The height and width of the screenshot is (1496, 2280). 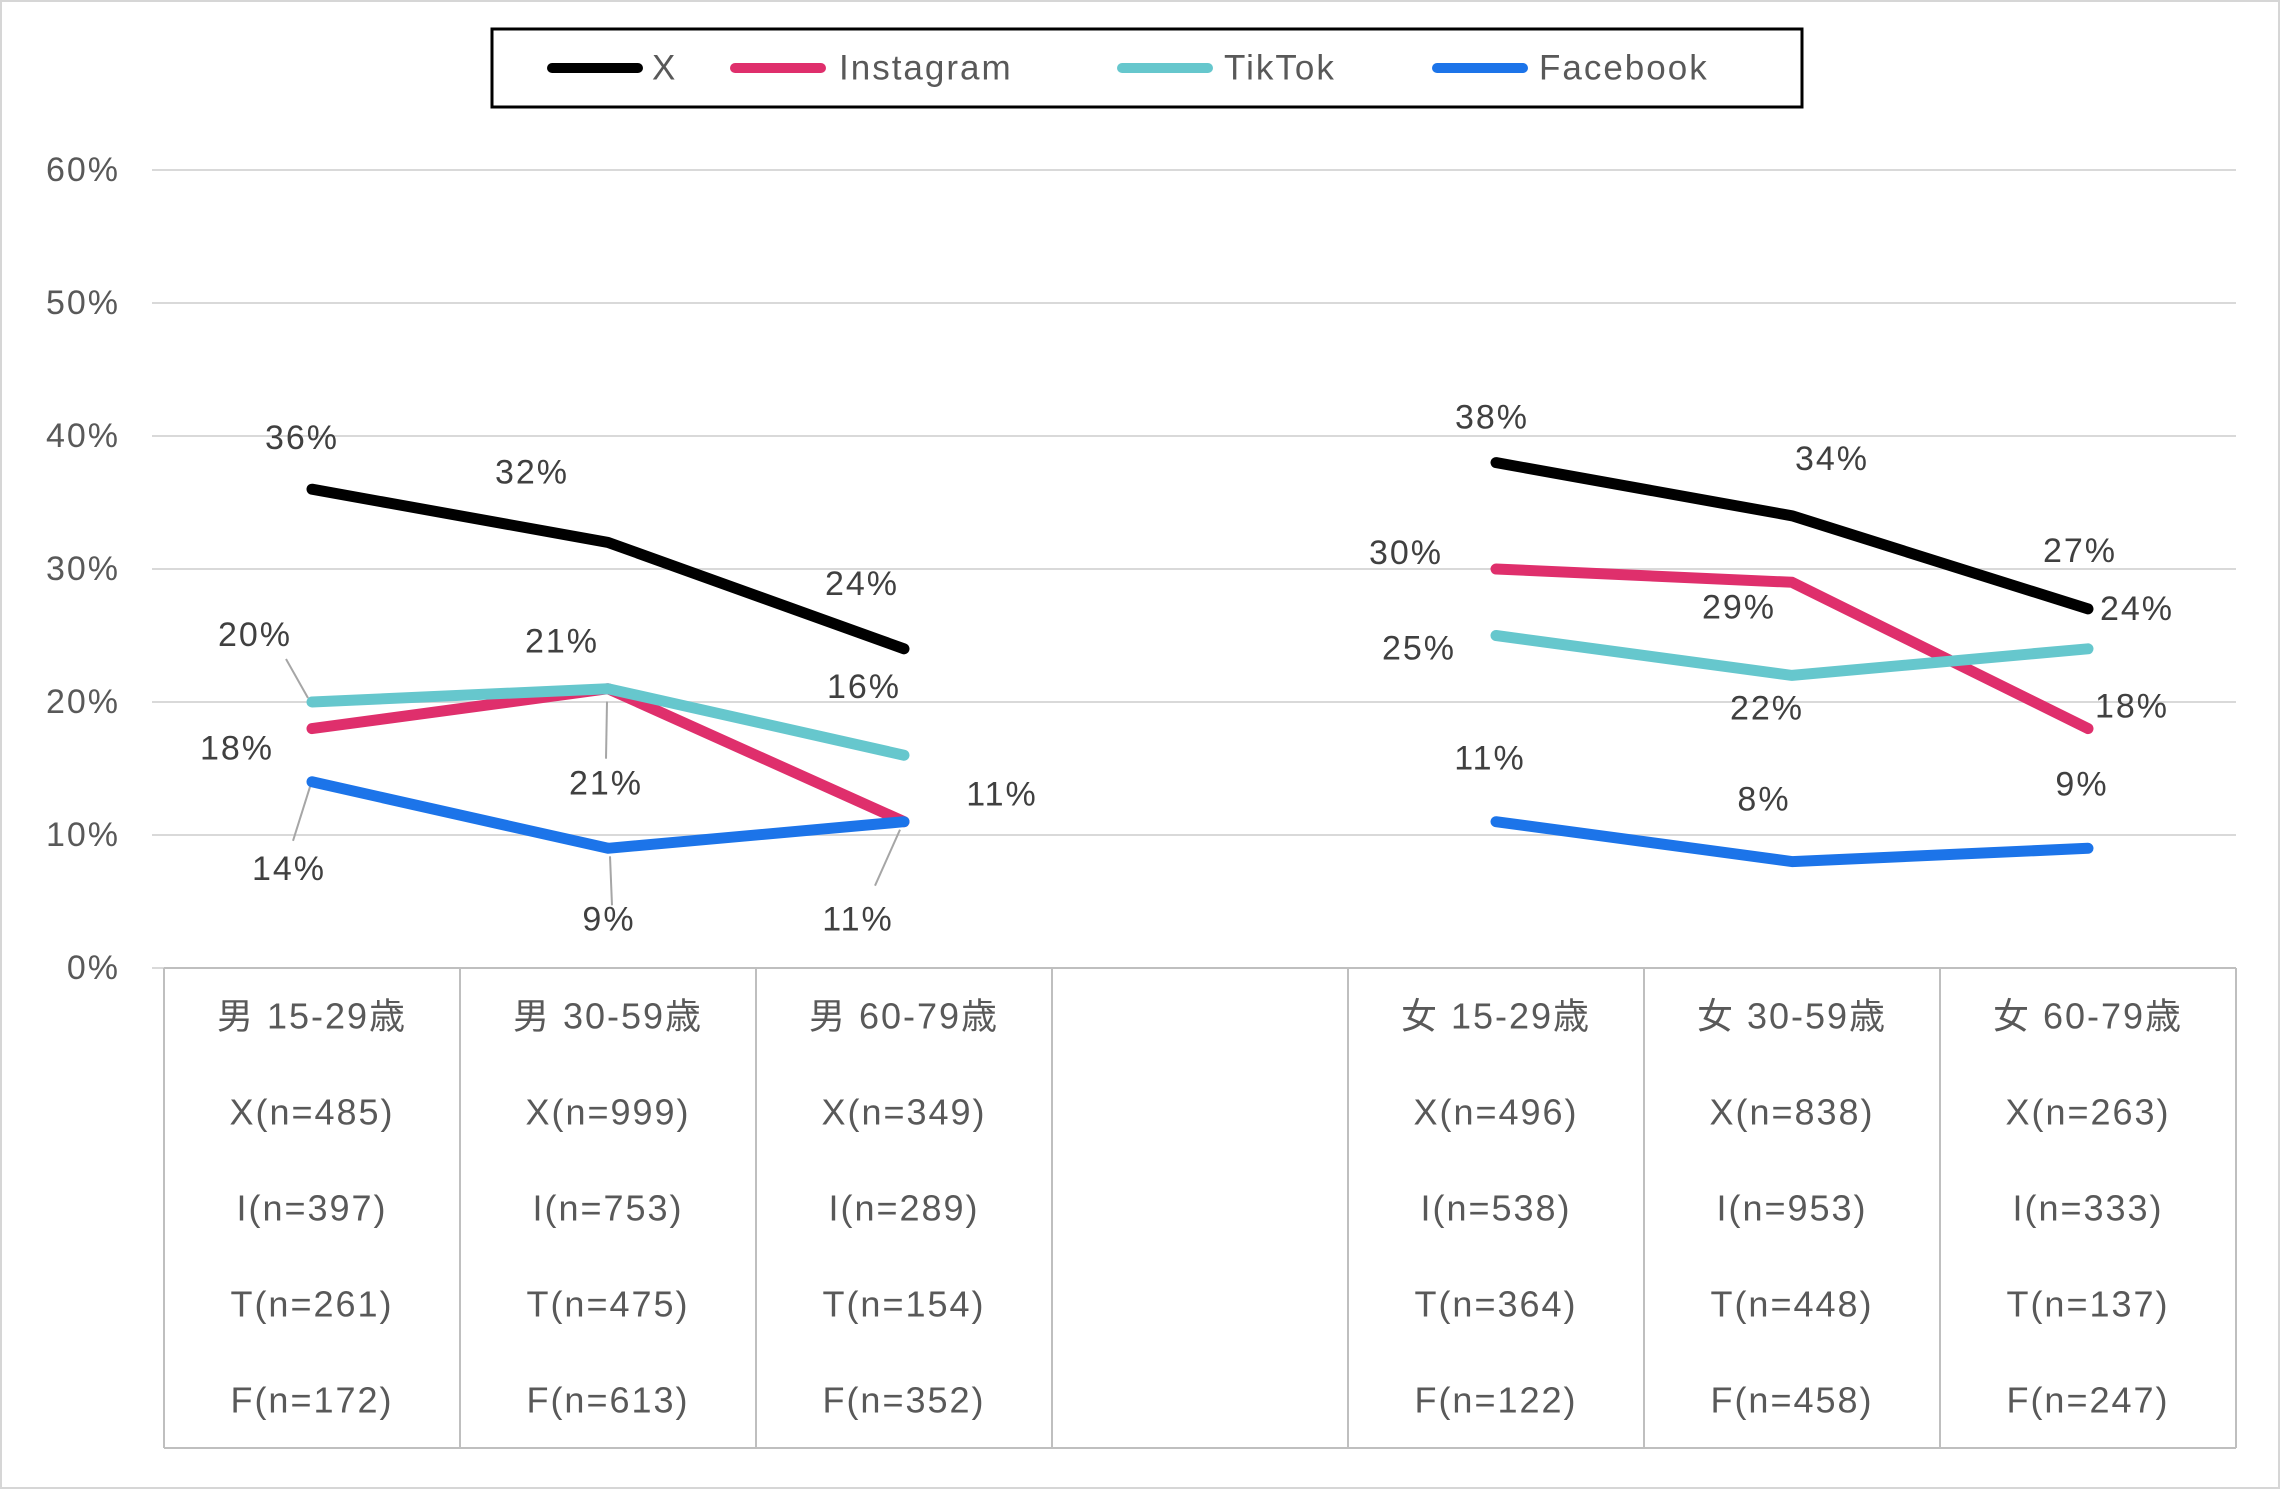 What do you see at coordinates (83, 702) in the screenshot?
I see `y-tick-label: 20%` at bounding box center [83, 702].